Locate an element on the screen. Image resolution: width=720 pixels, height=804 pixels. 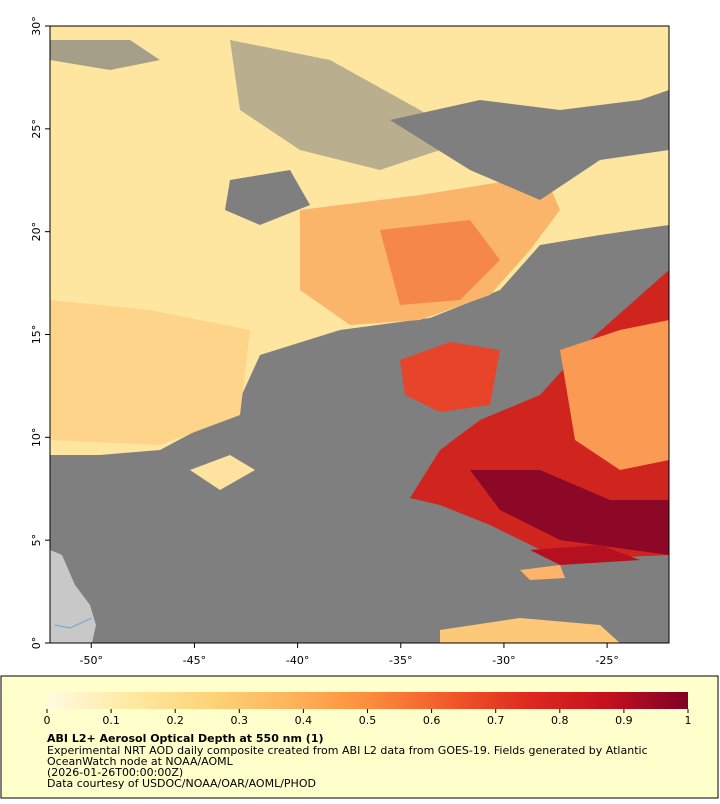
y-tick-label: 5° is located at coordinates (36, 540).